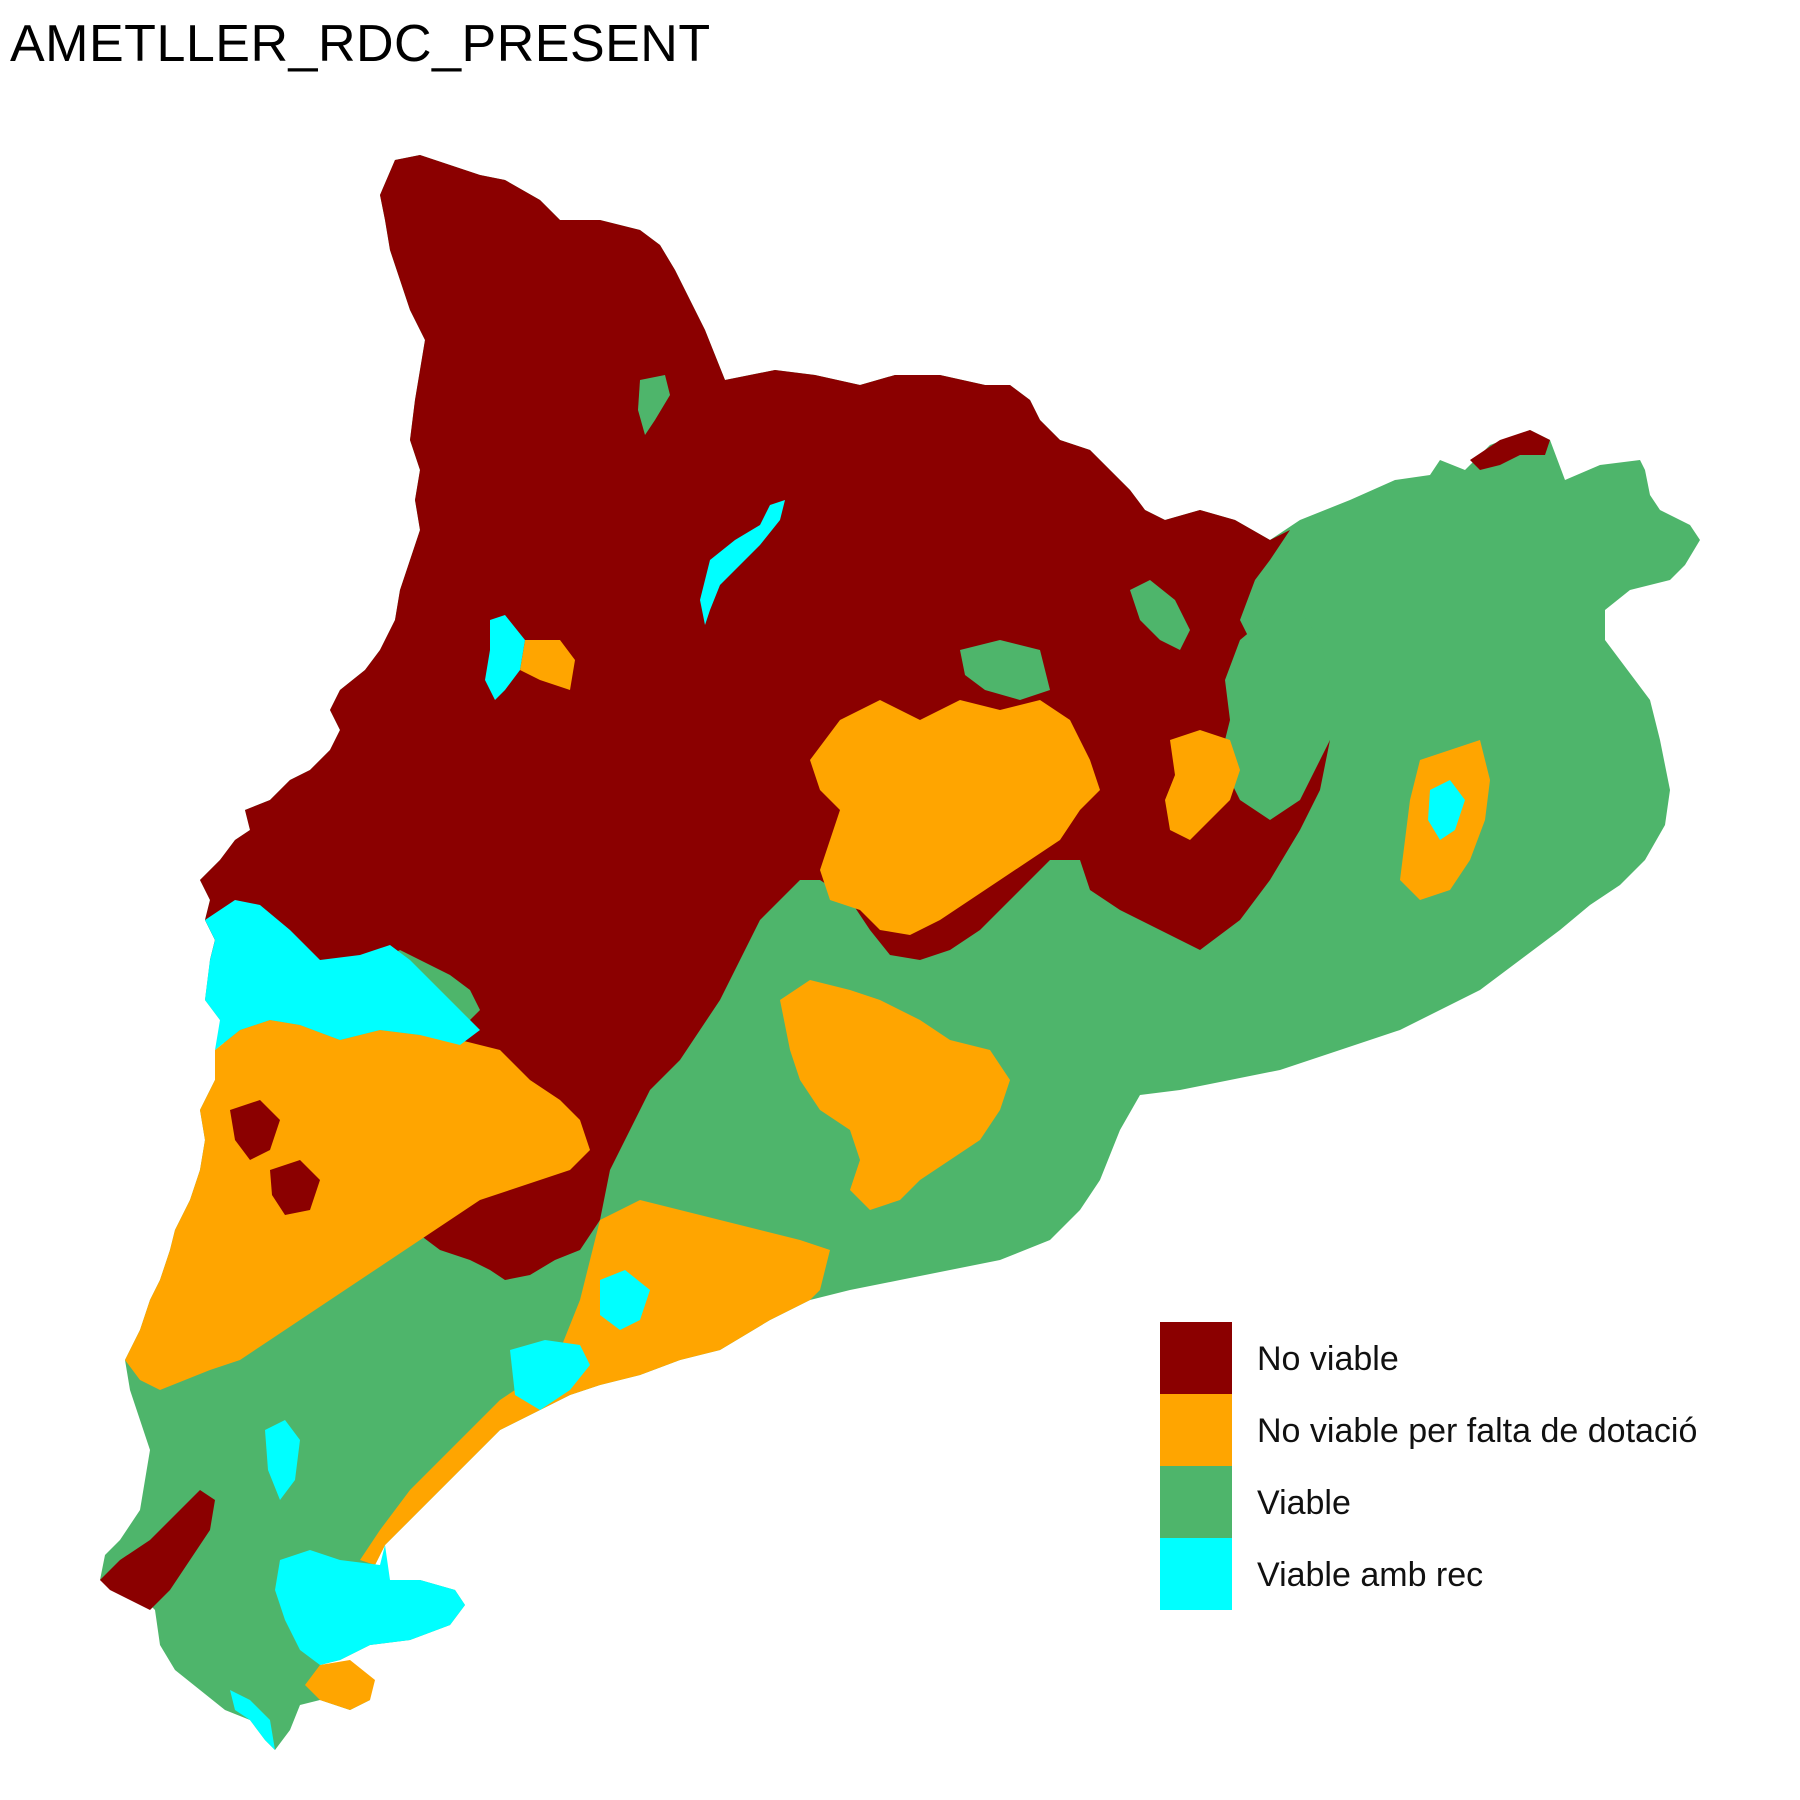  Describe the element at coordinates (895, 1095) in the screenshot. I see `region-no-viable-dotacio-mid` at that location.